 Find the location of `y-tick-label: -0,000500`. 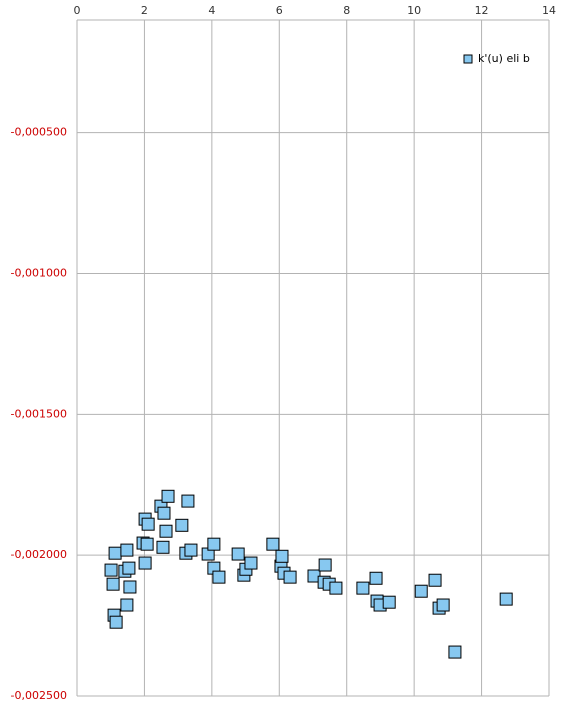

y-tick-label: -0,000500 is located at coordinates (39, 132).